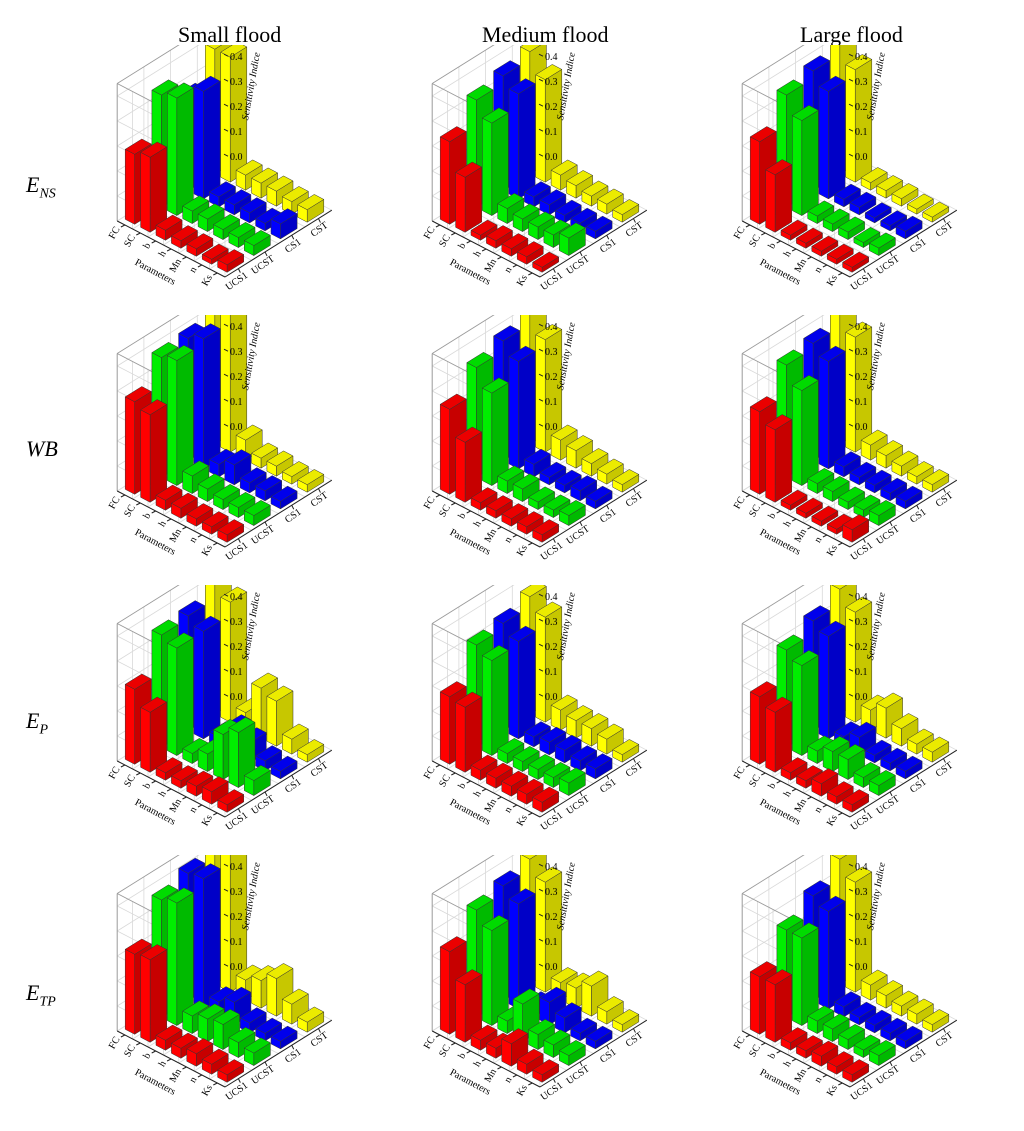 This screenshot has height=1131, width=1024. What do you see at coordinates (836, 1028) in the screenshot?
I see `bar-ucst-h` at bounding box center [836, 1028].